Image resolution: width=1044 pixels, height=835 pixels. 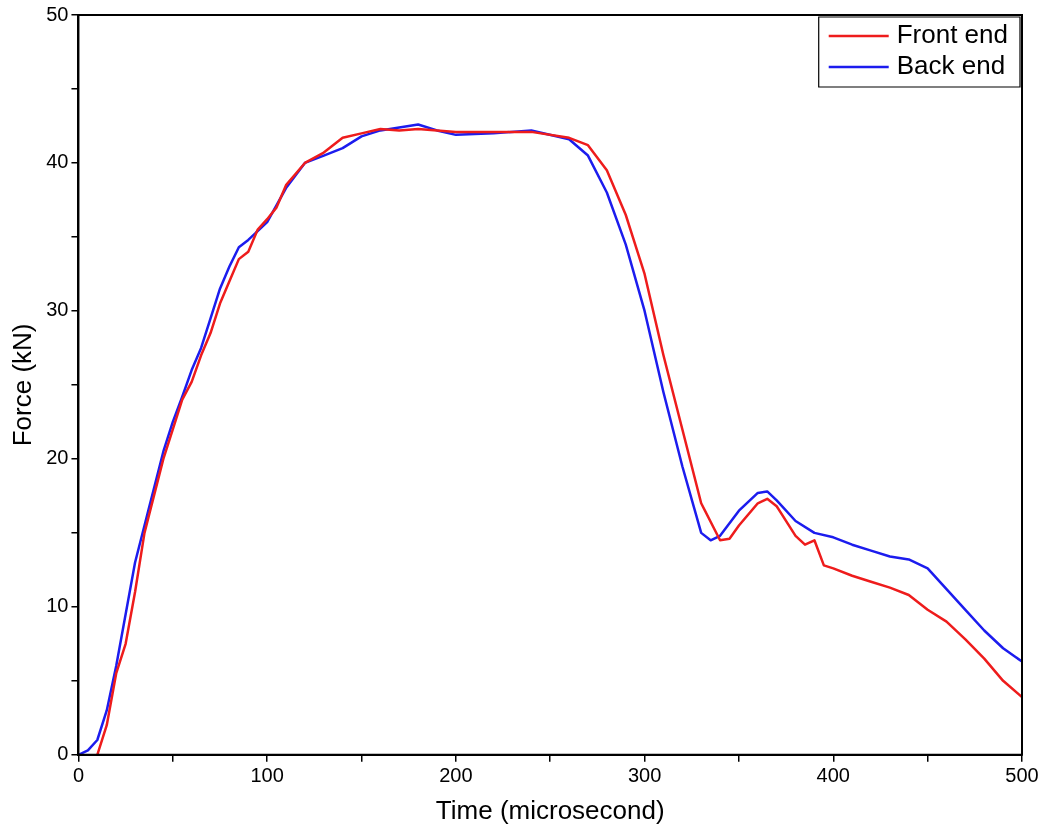 I want to click on y-tick-label: 30, so click(x=57, y=309).